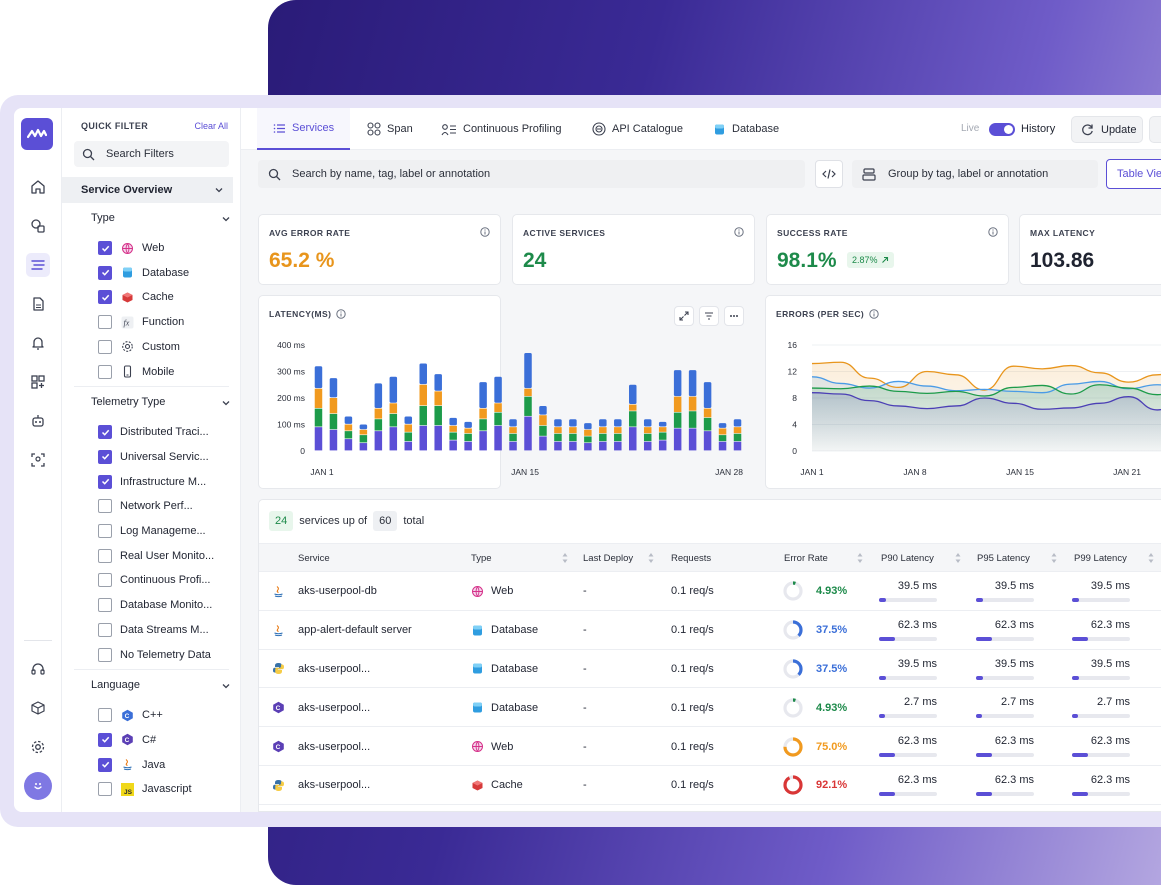  I want to click on column-header: P99 Latency, so click(1100, 558).